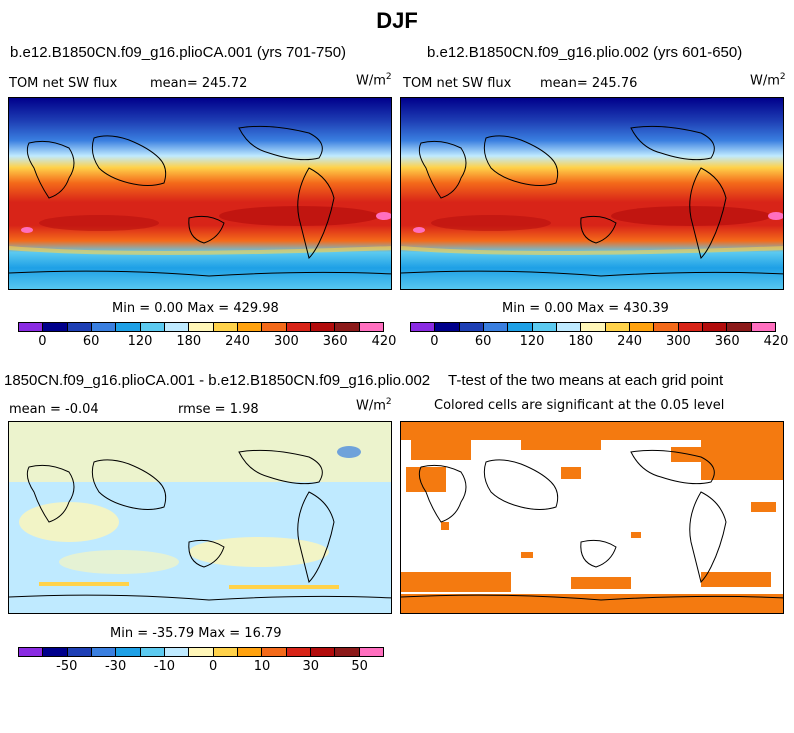 The image size is (794, 733). Describe the element at coordinates (374, 405) in the screenshot. I see `units-label-bottom-left: W/m2` at that location.